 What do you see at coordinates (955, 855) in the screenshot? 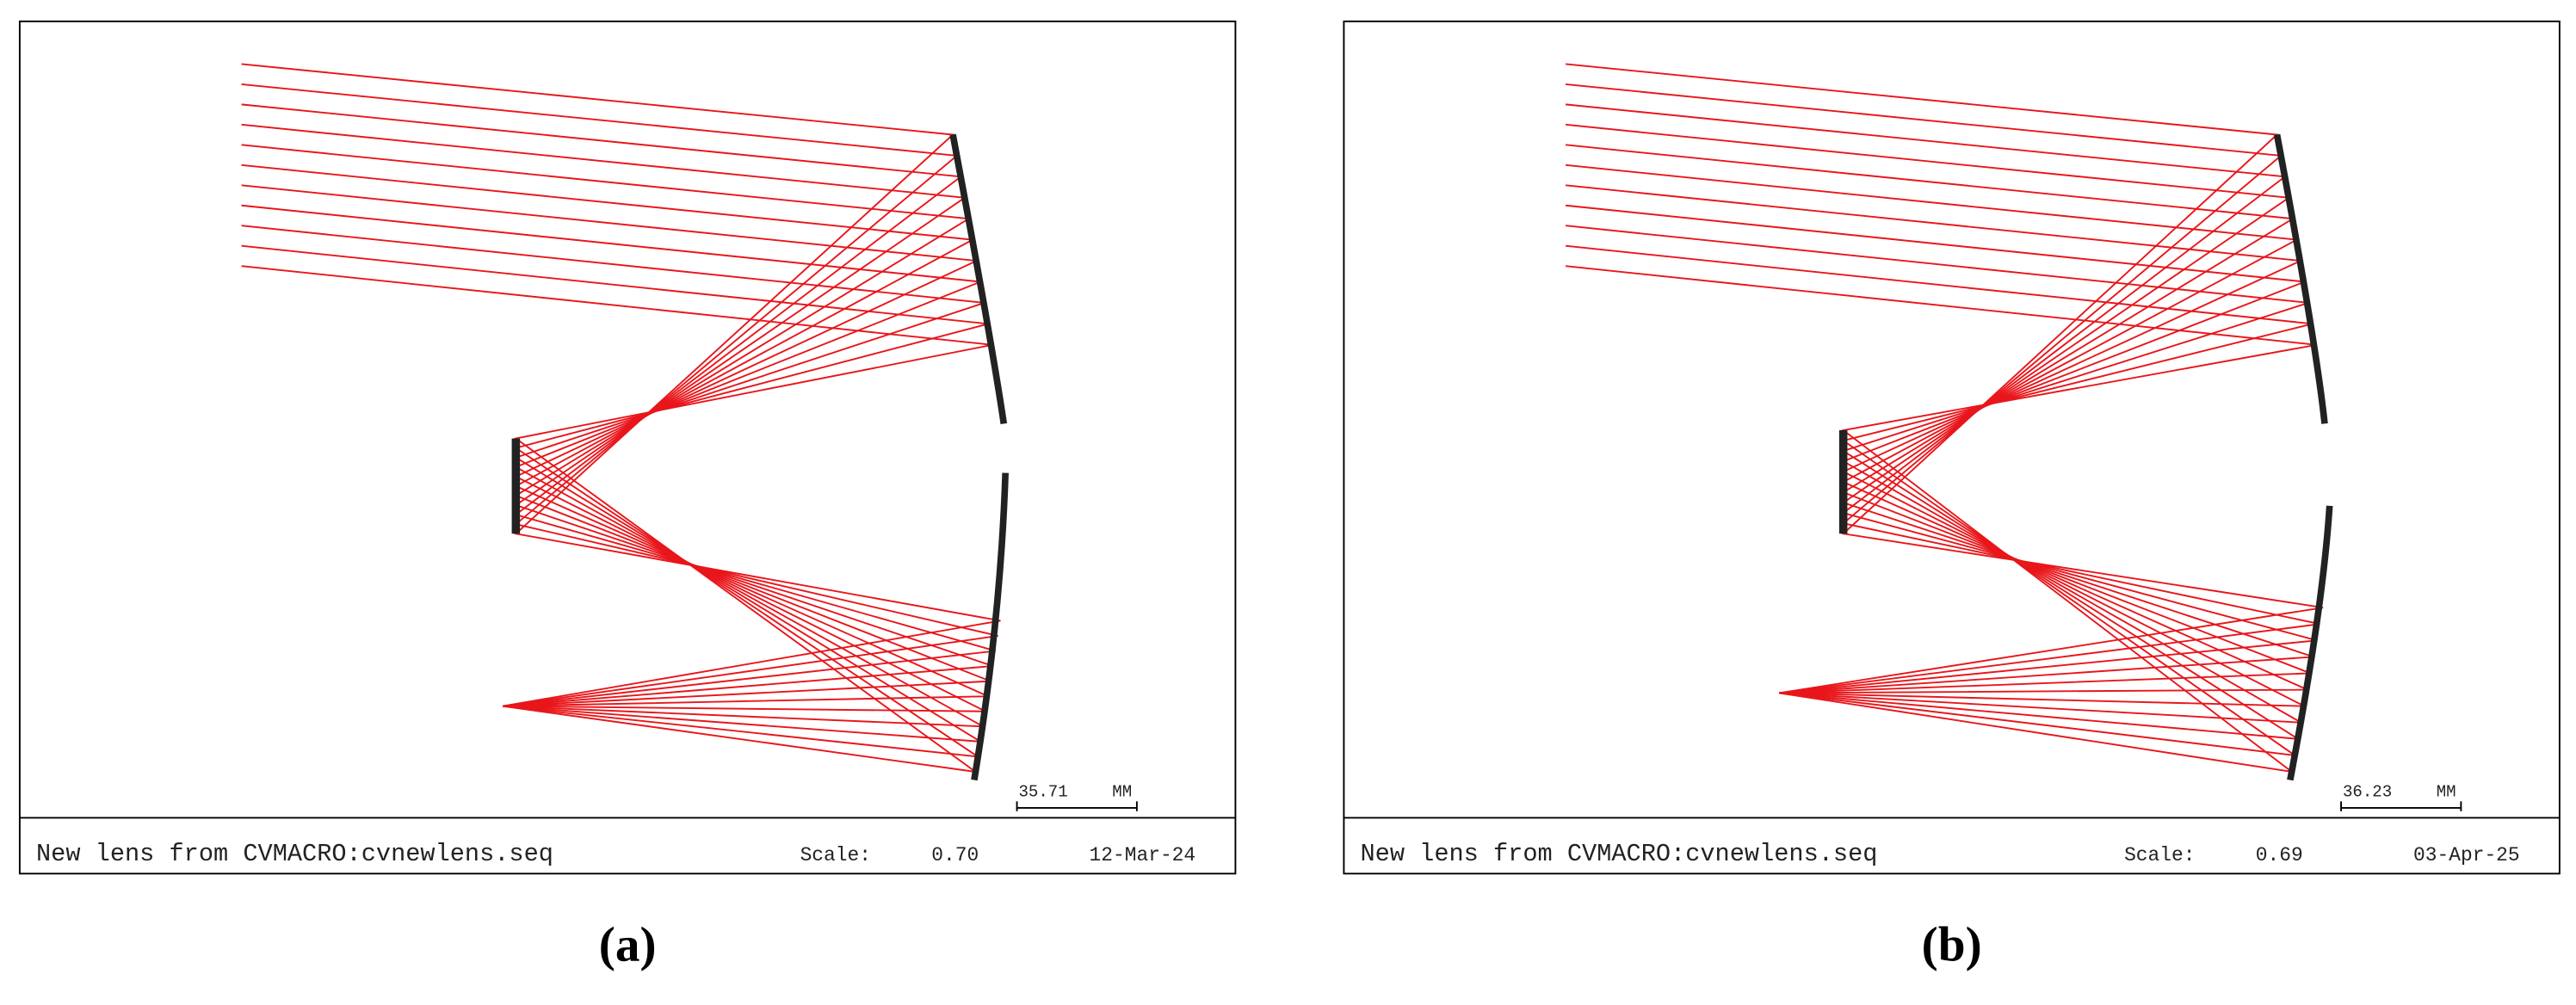
I see `scale-value: 0.70` at bounding box center [955, 855].